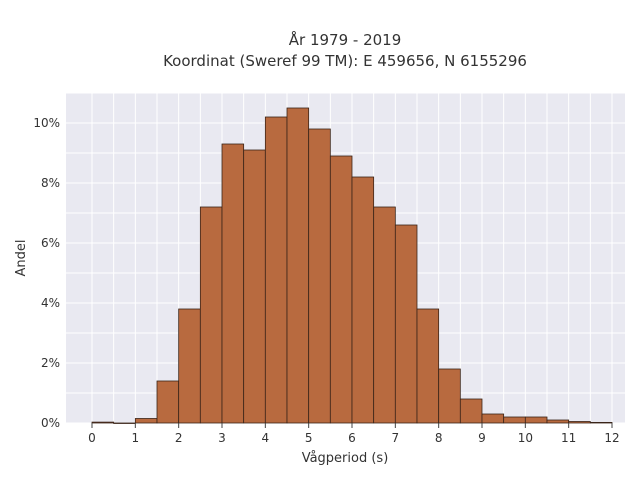  What do you see at coordinates (345, 458) in the screenshot?
I see `x-axis-label: Vågperiod (s)` at bounding box center [345, 458].